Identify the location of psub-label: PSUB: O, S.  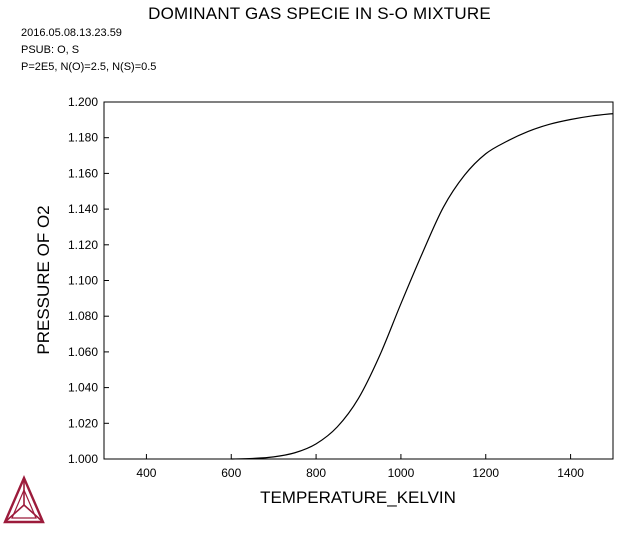
(50, 50).